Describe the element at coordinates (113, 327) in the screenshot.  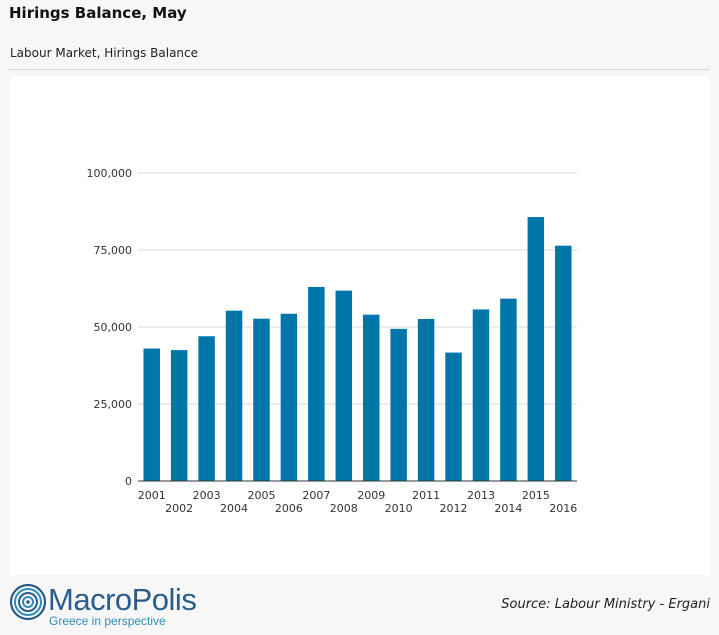
I see `y-tick-label: 50,000` at that location.